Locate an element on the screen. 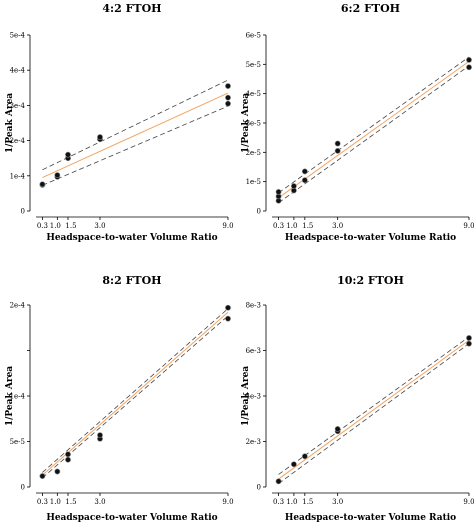 The image size is (474, 524). y-tick-label: 6e-3 is located at coordinates (253, 351).